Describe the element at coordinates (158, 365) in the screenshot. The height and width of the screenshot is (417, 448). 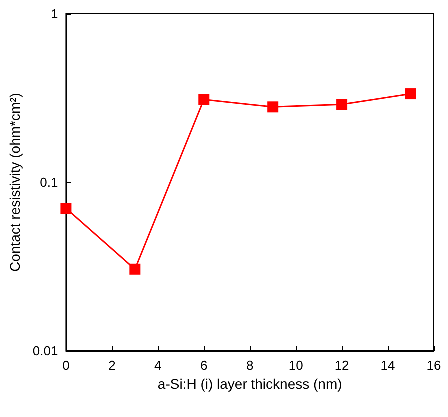
I see `x-tick-label: 4` at that location.